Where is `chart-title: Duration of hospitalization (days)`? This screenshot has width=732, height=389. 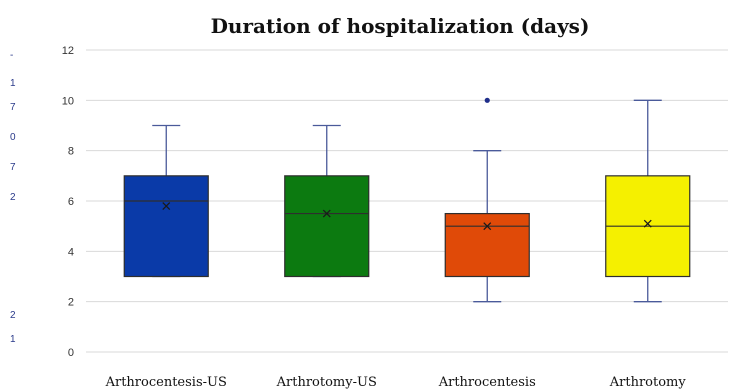
chart-title: Duration of hospitalization (days) is located at coordinates (400, 26).